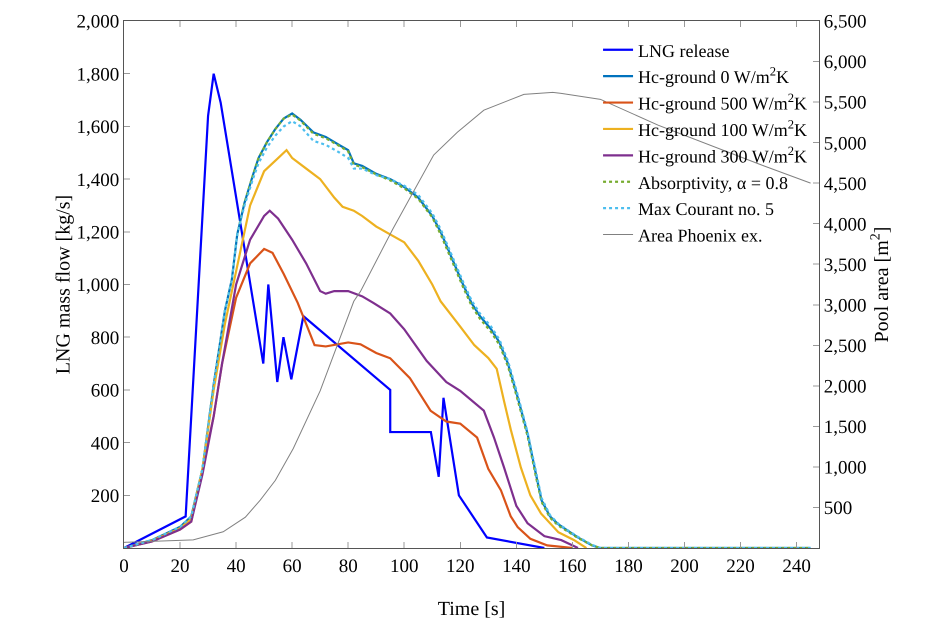  Describe the element at coordinates (845, 265) in the screenshot. I see `y2-tick-label: 3,500` at that location.